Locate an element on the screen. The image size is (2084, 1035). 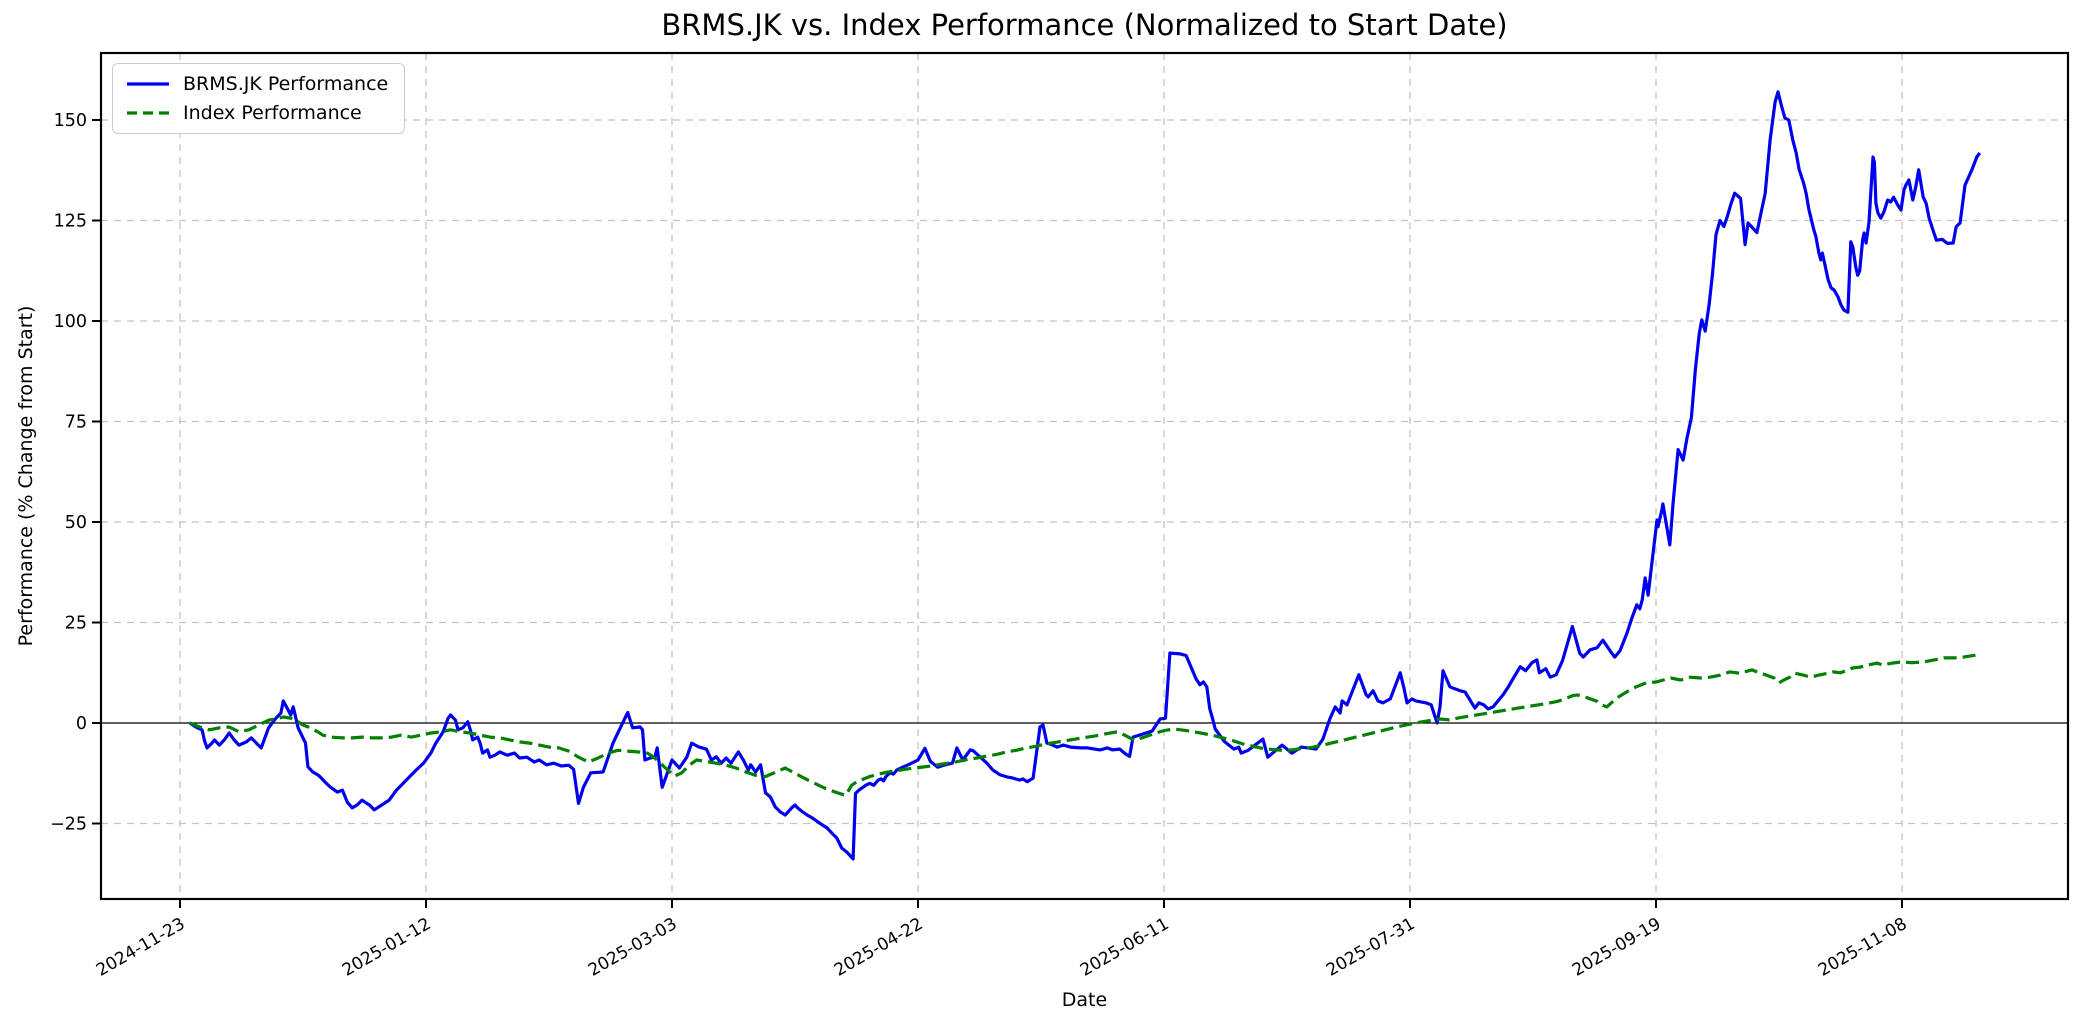
svg-text: 75 is located at coordinates (76, 423).